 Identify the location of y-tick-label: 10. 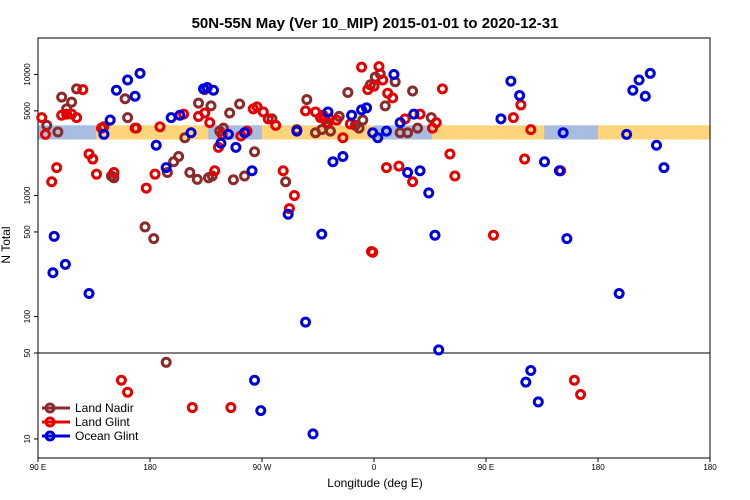
(27, 438).